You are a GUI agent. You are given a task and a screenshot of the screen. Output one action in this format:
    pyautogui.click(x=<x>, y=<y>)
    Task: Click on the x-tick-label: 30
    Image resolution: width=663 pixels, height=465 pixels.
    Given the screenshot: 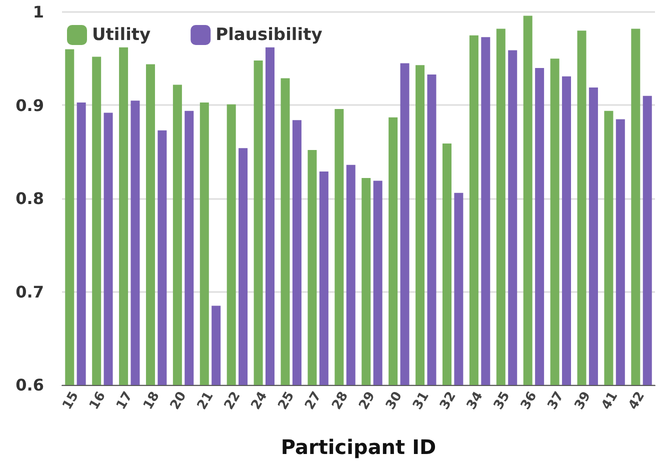 What is the action you would take?
    pyautogui.click(x=394, y=400)
    